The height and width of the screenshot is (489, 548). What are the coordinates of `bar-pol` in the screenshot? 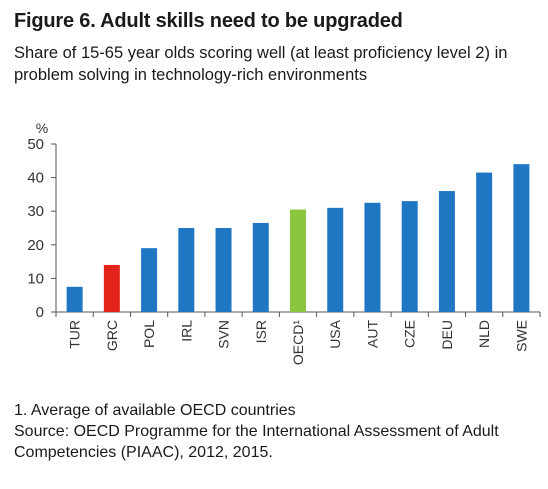 It's located at (149, 280).